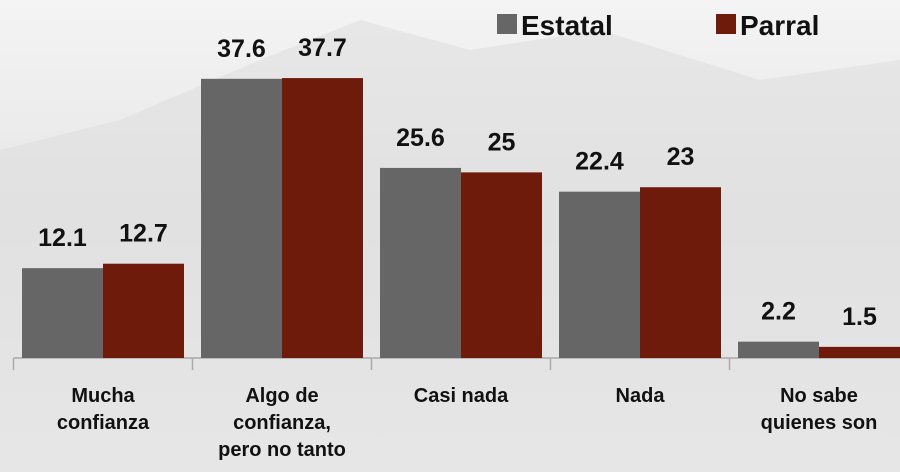  What do you see at coordinates (681, 157) in the screenshot?
I see `value-label: 23` at bounding box center [681, 157].